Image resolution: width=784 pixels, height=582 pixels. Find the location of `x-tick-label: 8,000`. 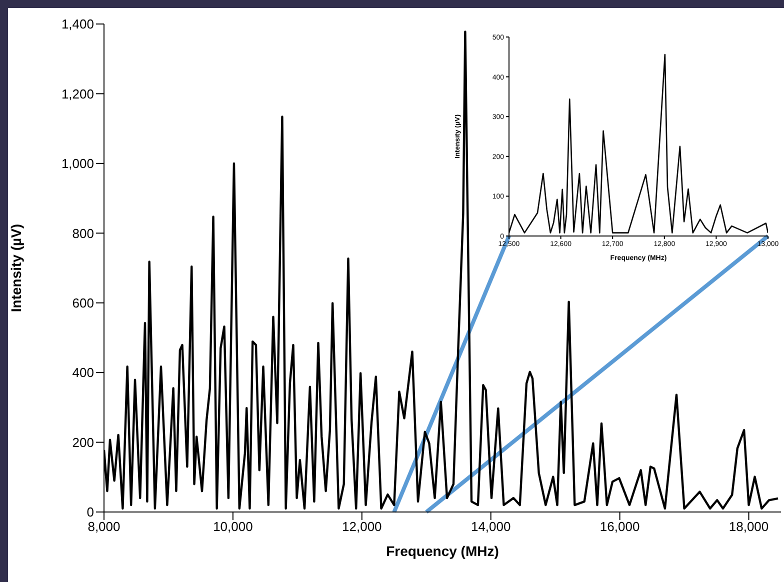

x-tick-label: 8,000 is located at coordinates (104, 526).